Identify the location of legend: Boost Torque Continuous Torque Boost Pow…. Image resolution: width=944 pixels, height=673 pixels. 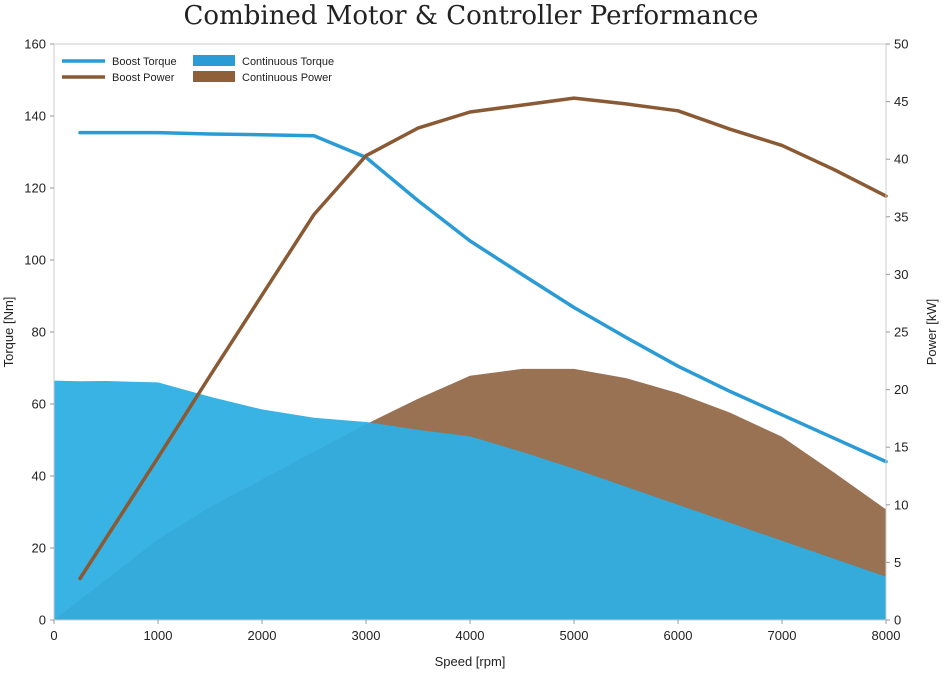
(198, 69).